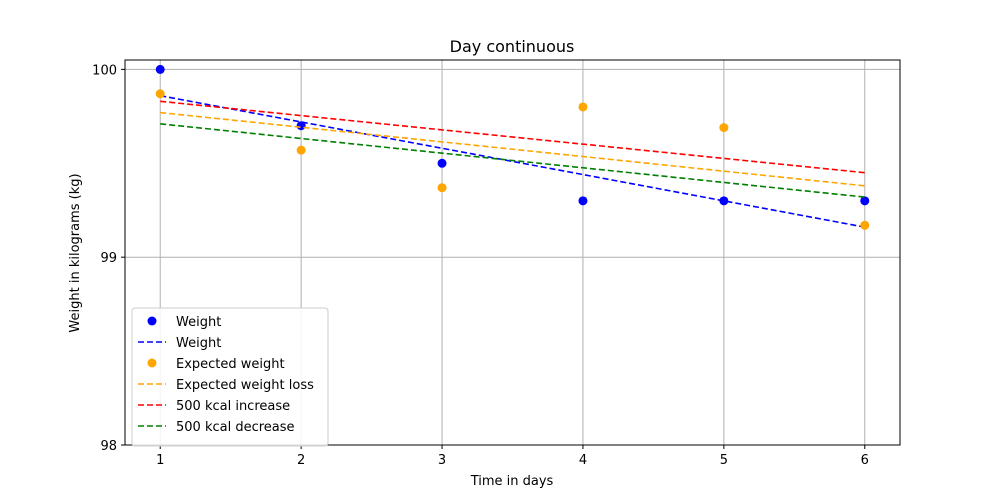  Describe the element at coordinates (160, 460) in the screenshot. I see `x-tick-label: 1` at that location.